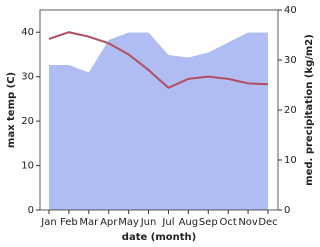  What do you see at coordinates (167, 222) in the screenshot?
I see `x-tick-label: Jul` at bounding box center [167, 222].